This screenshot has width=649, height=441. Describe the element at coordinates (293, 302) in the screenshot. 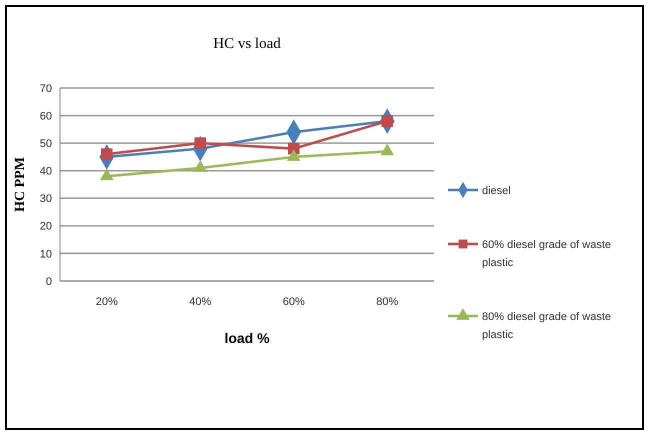

I see `x-tick-label: 60%` at that location.